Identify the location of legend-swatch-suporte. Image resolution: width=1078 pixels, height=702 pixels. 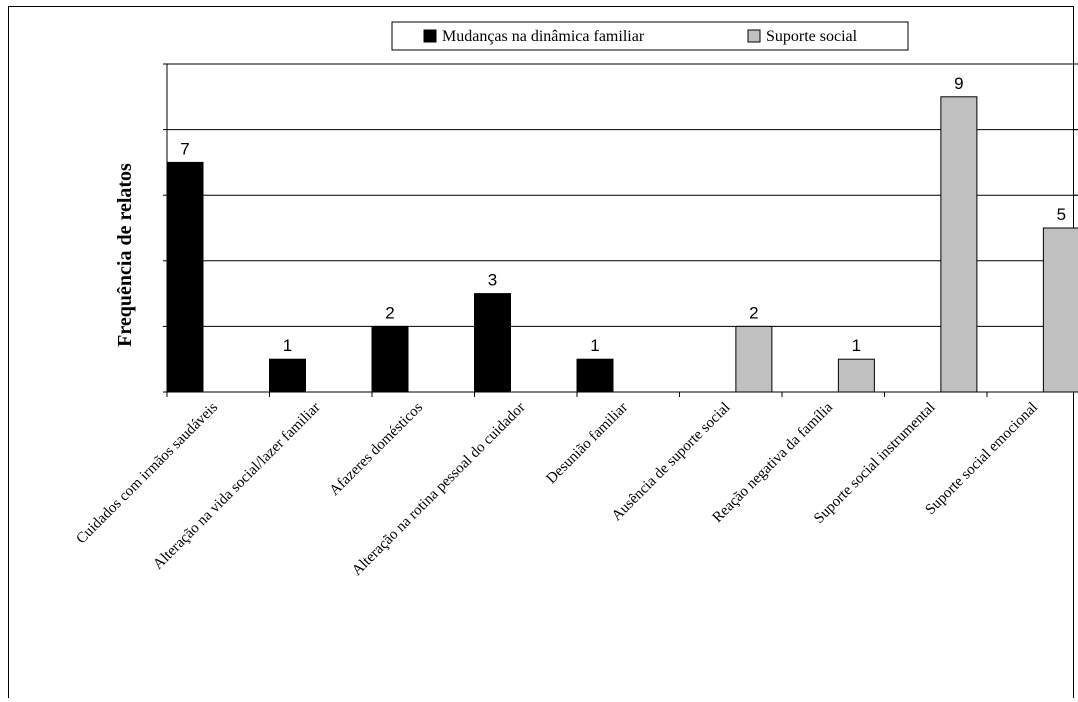
(754, 36).